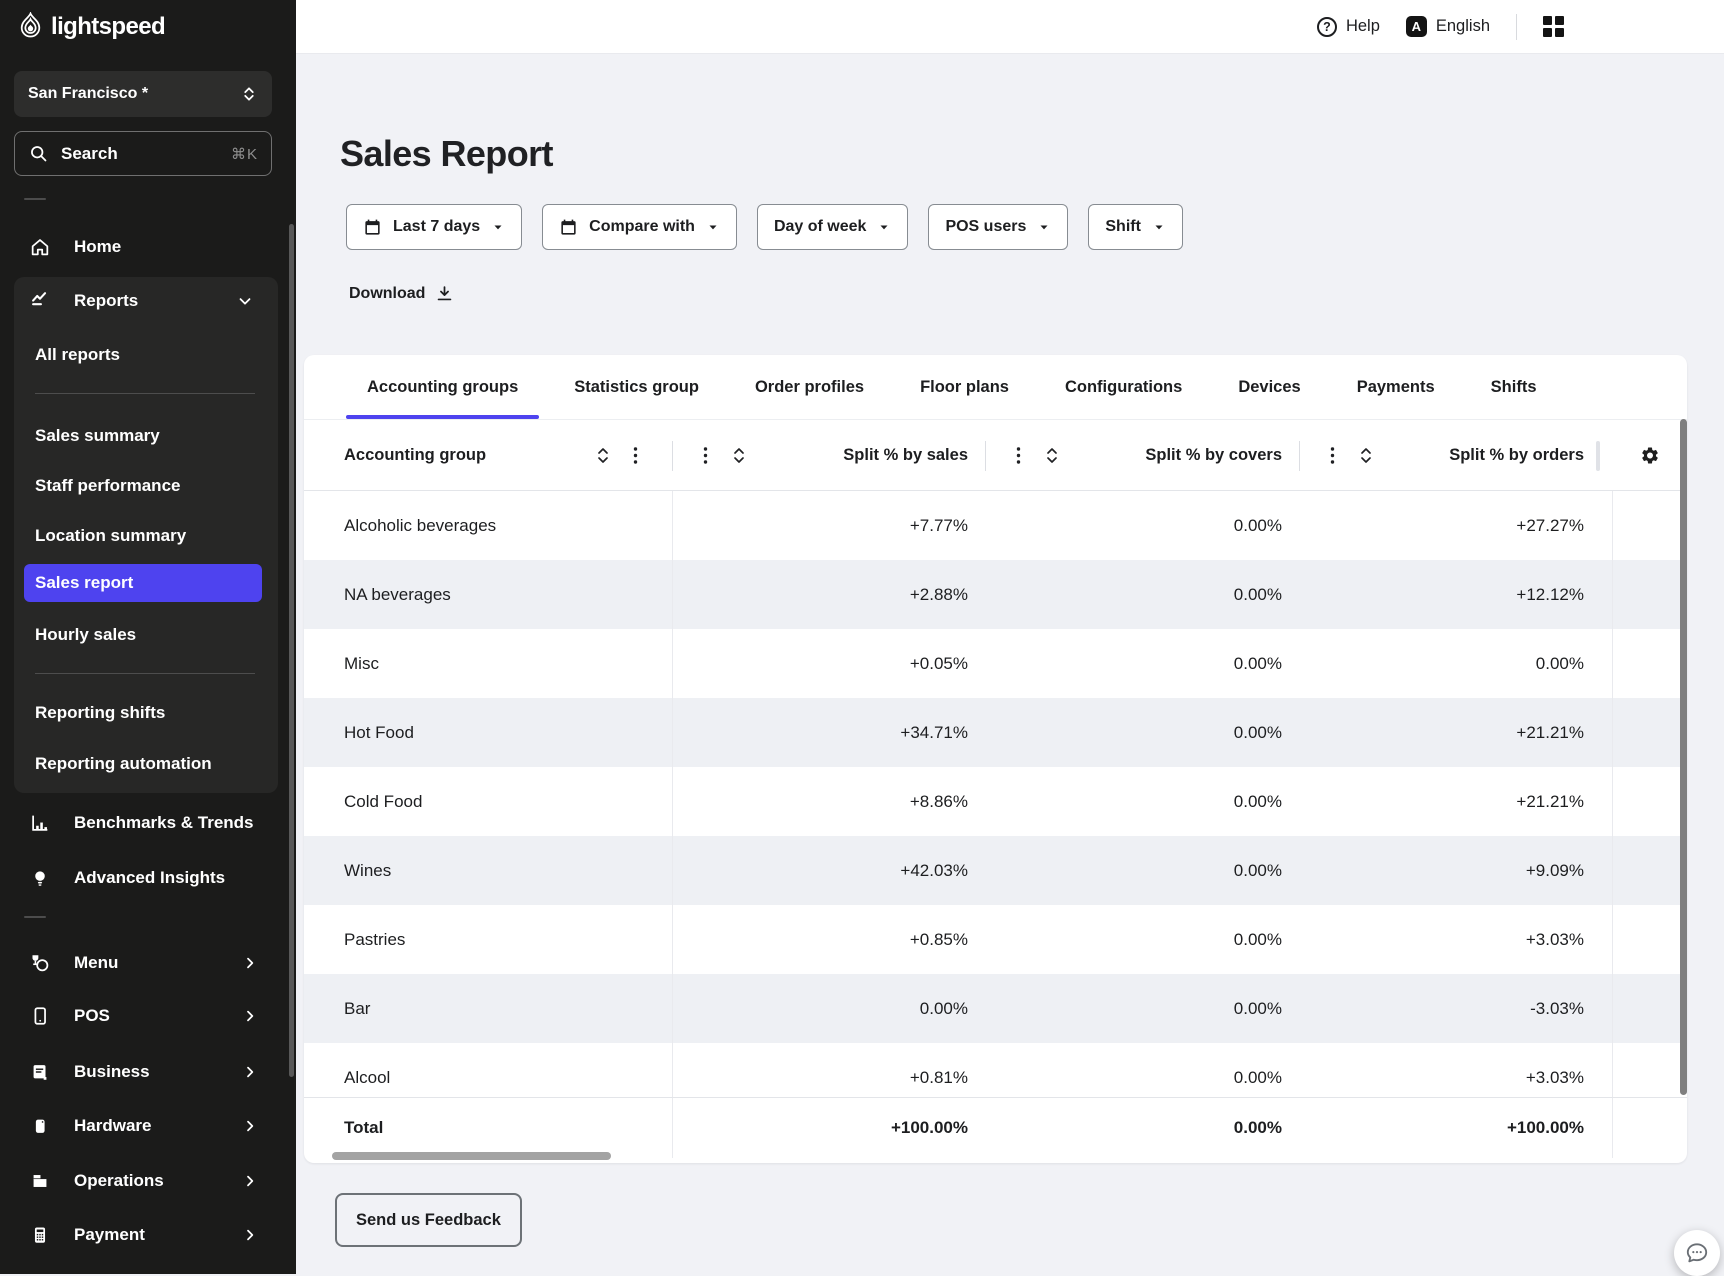 This screenshot has height=1276, width=1724. Describe the element at coordinates (143, 764) in the screenshot. I see `sidebar-item-reporting-automation: Reporting automation` at that location.